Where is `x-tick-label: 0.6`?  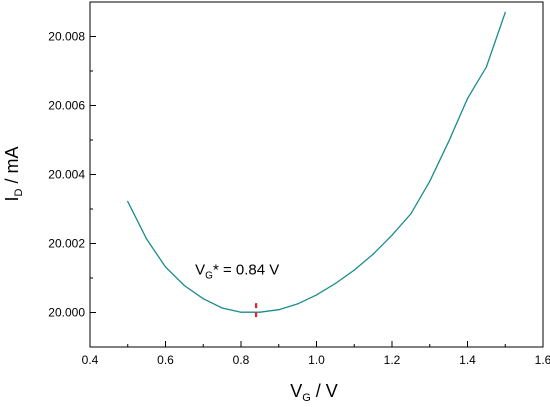 x-tick-label: 0.6 is located at coordinates (165, 360).